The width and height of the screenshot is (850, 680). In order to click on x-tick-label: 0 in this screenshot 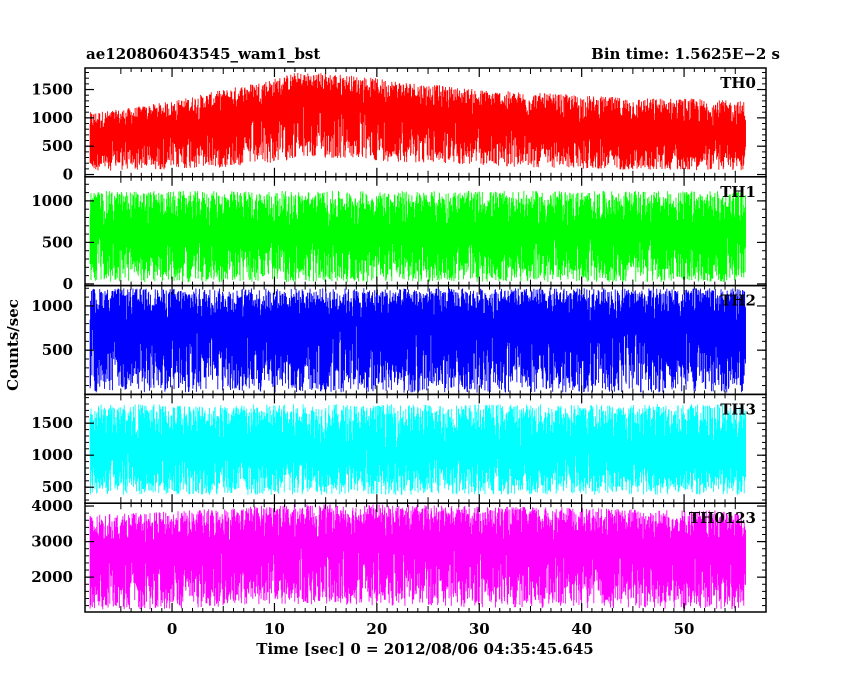, I will do `click(172, 629)`.